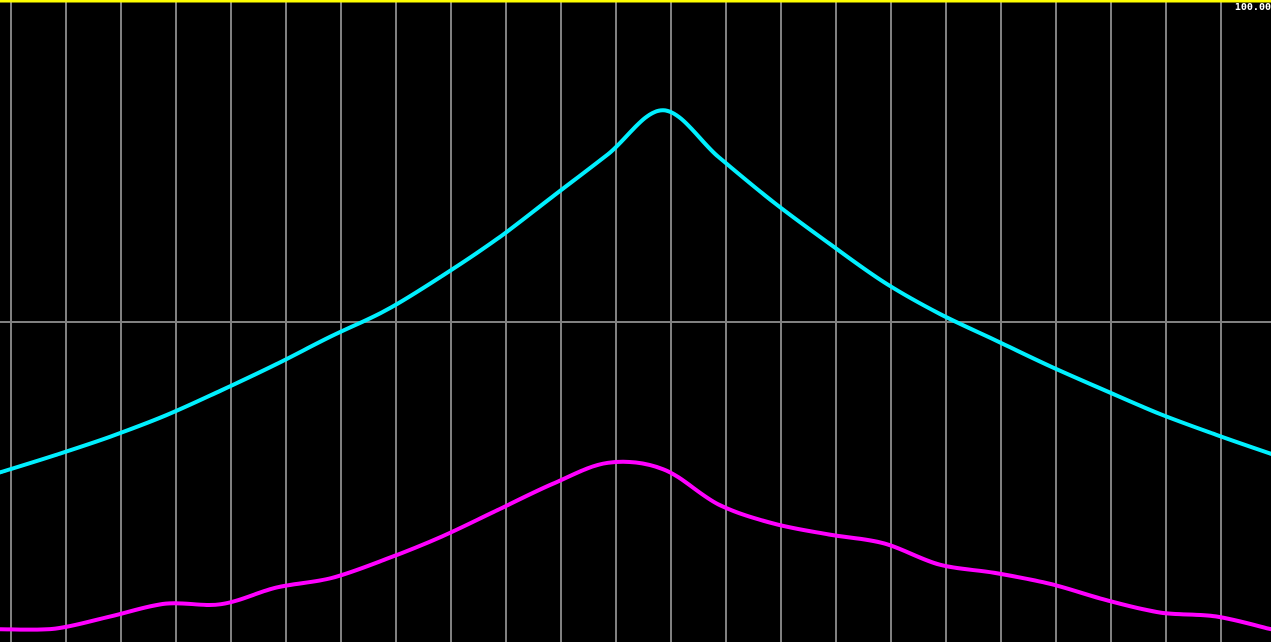 The height and width of the screenshot is (642, 1271). What do you see at coordinates (1252, 7) in the screenshot?
I see `y-max-label: 100.00` at bounding box center [1252, 7].